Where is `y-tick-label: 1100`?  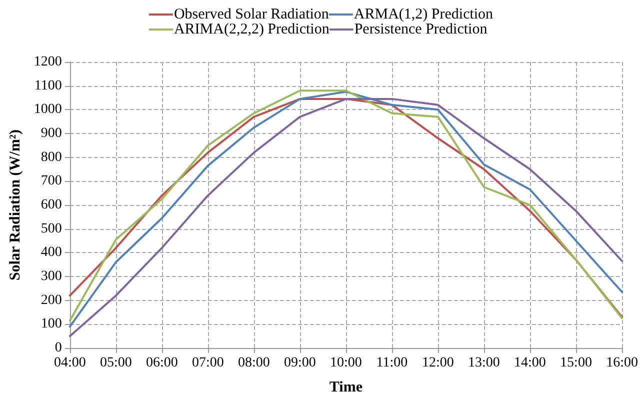
y-tick-label: 1100 is located at coordinates (48, 86).